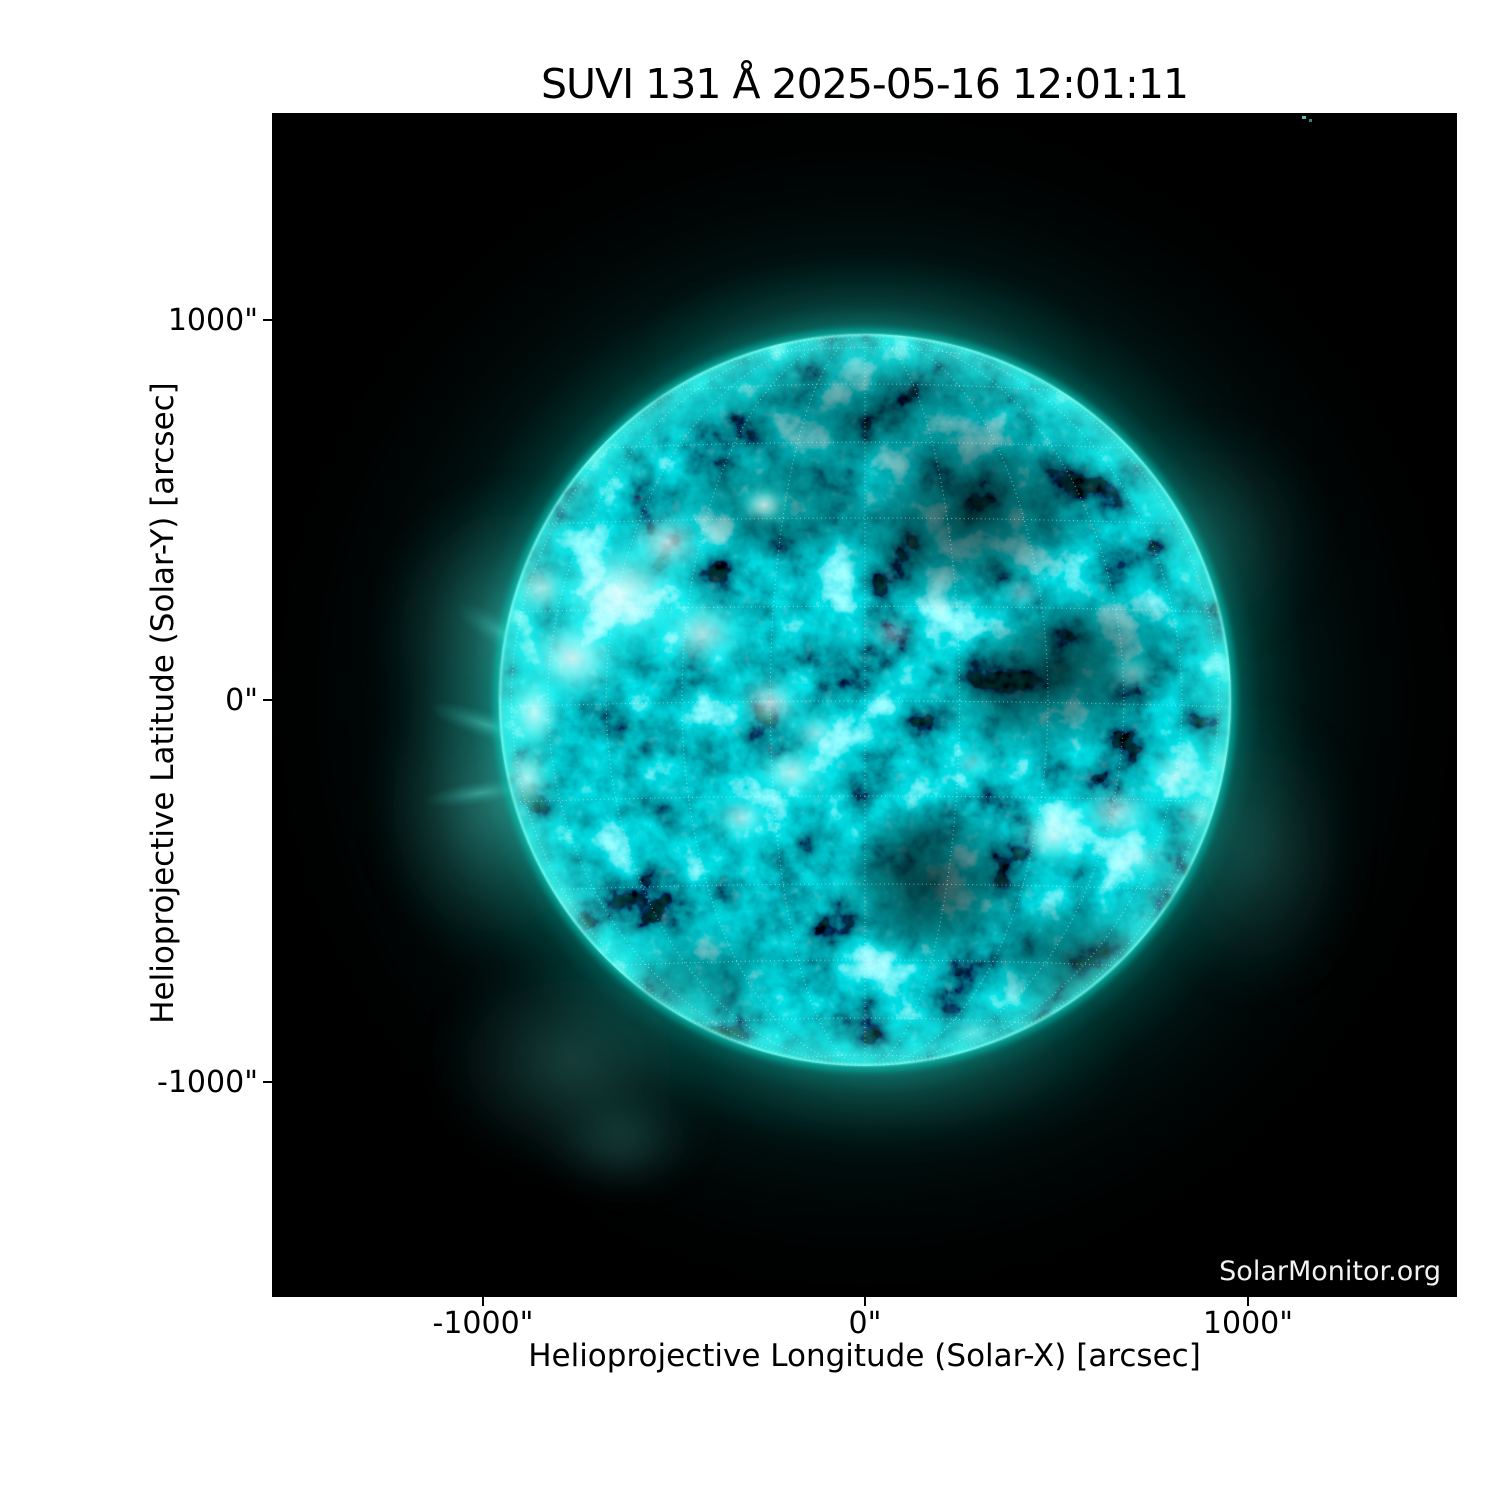 This screenshot has width=1500, height=1500. I want to click on watermark: SolarMonitor.org, so click(1330, 1271).